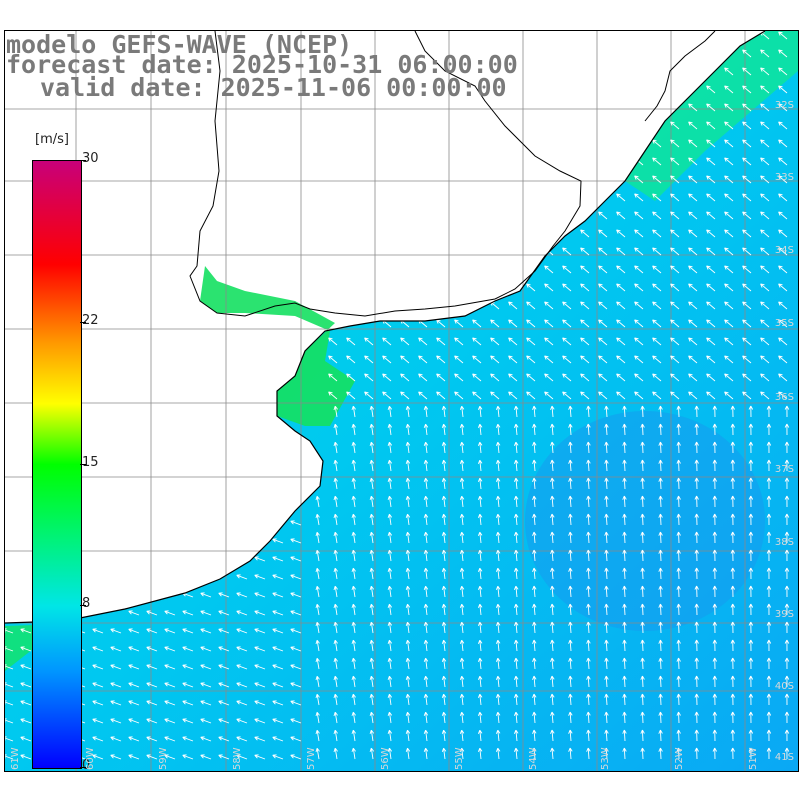 The image size is (800, 800). Describe the element at coordinates (277, 346) in the screenshot. I see `high-wind-band` at that location.